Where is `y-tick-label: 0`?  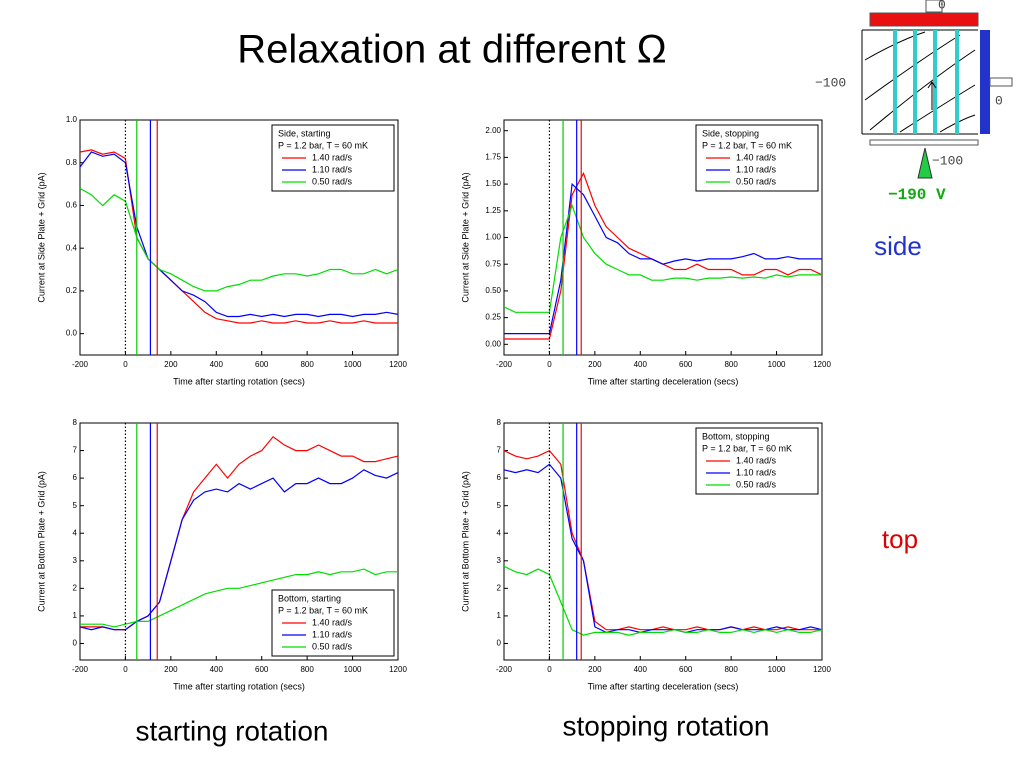
y-tick-label: 0 is located at coordinates (499, 643).